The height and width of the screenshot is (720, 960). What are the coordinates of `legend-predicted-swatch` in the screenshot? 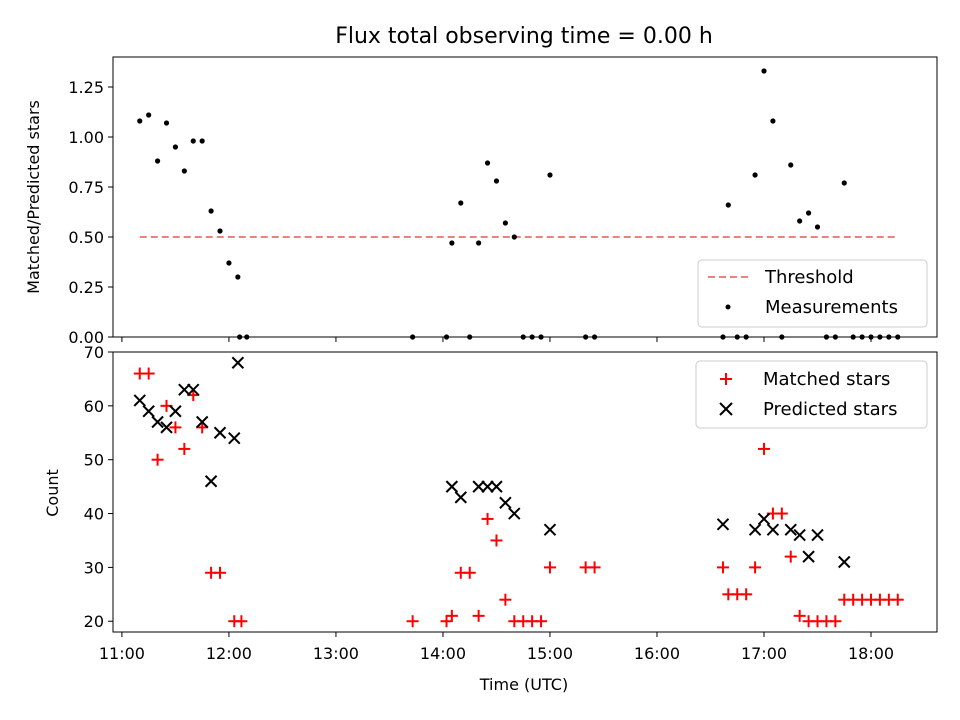 It's located at (726, 409).